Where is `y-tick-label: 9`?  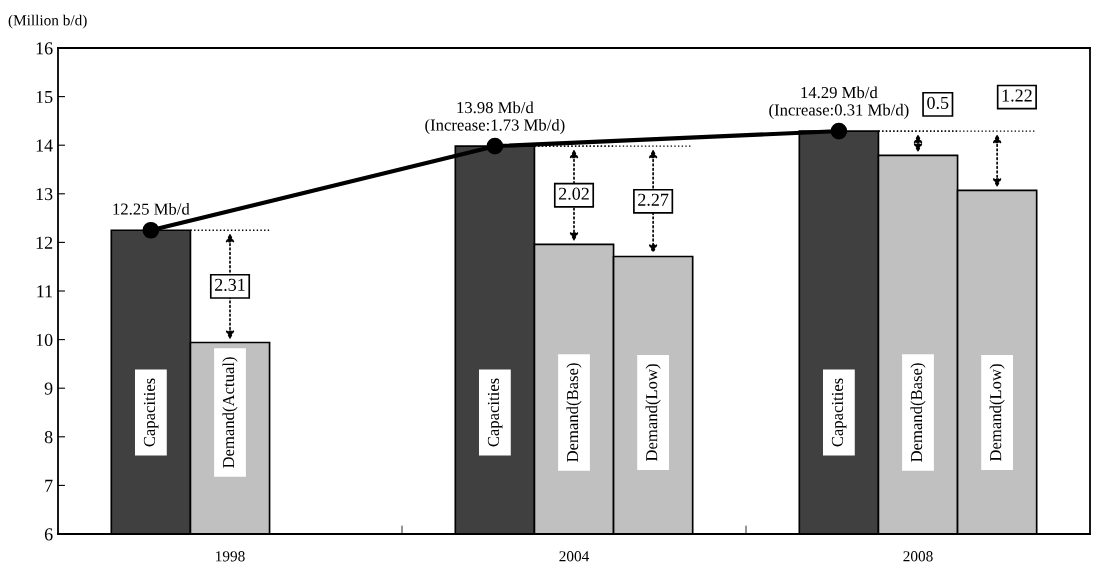
y-tick-label: 9 is located at coordinates (48, 388).